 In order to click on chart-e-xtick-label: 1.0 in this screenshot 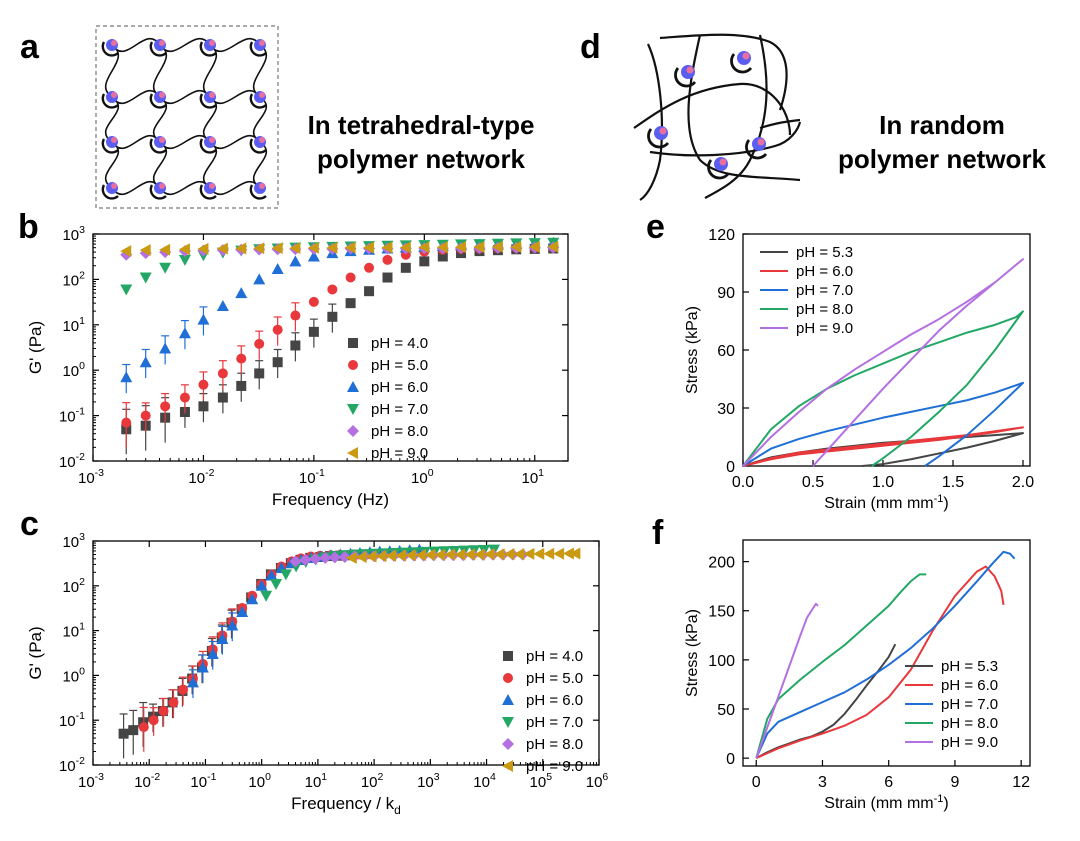, I will do `click(883, 482)`.